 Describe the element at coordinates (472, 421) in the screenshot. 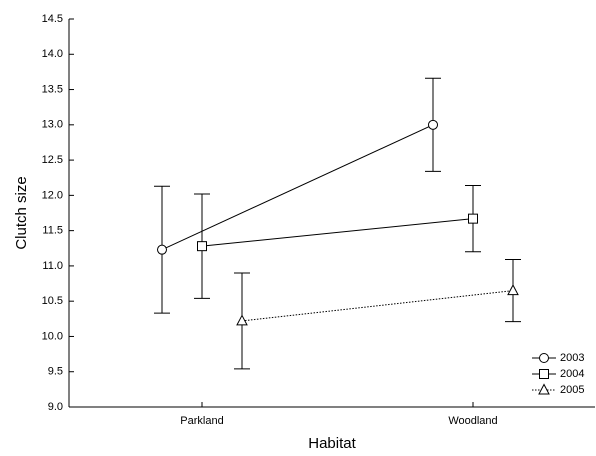

I see `x-tick-label: Woodland` at that location.